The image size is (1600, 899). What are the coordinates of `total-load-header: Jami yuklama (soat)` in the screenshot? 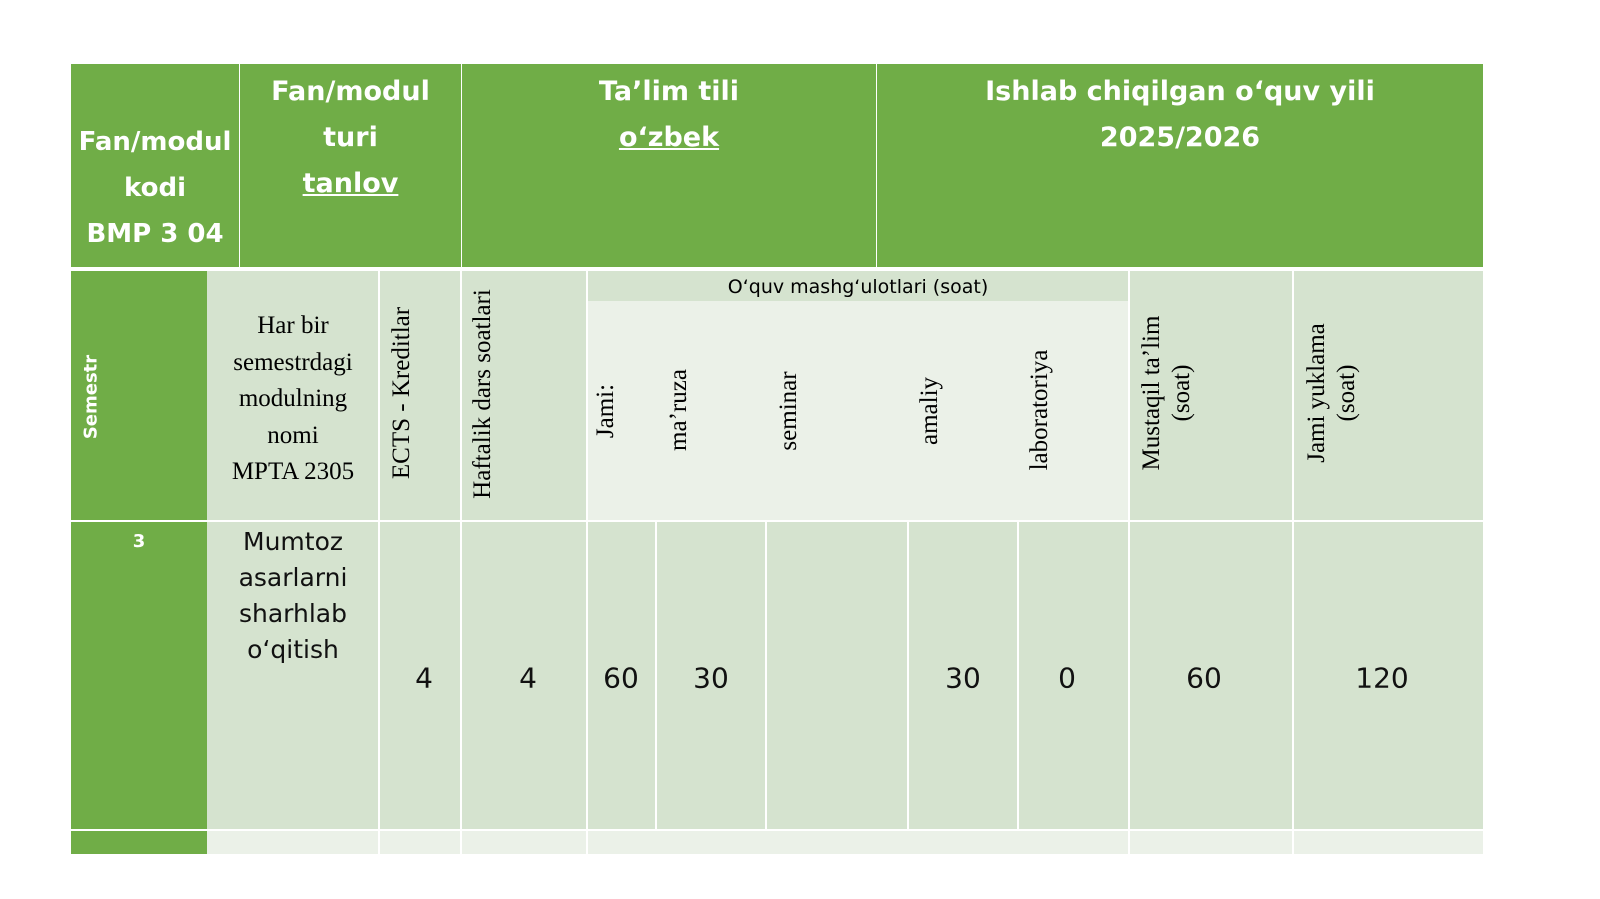 It's located at (1331, 393).